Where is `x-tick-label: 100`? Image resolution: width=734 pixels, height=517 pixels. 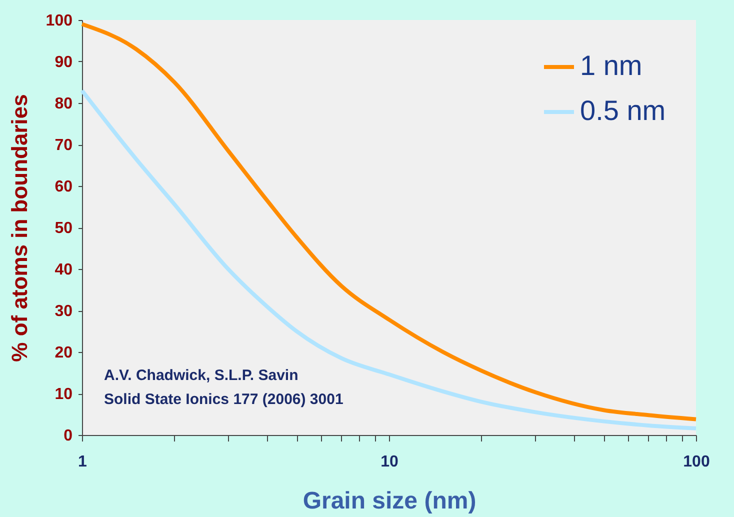
x-tick-label: 100 is located at coordinates (696, 462).